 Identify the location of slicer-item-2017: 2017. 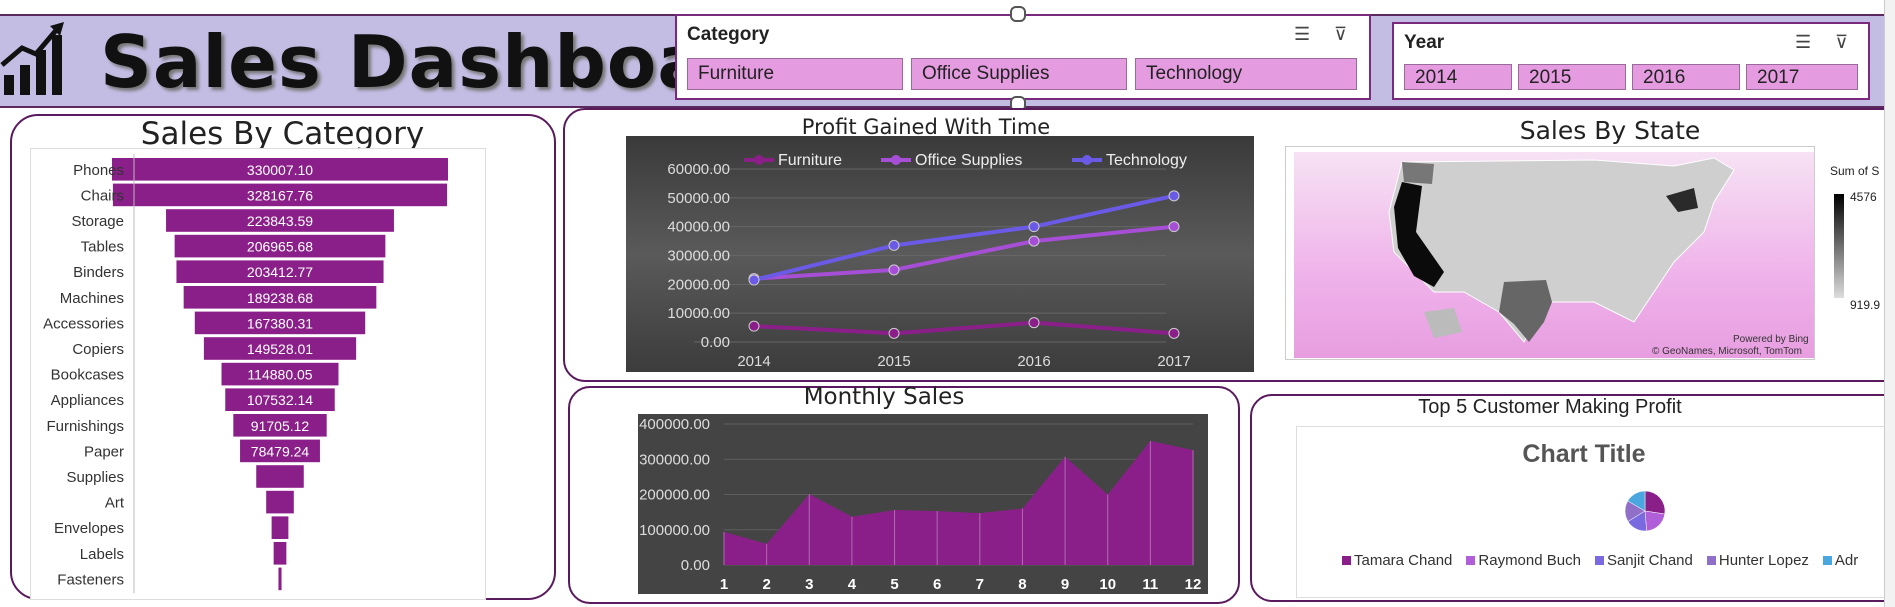
(1802, 77).